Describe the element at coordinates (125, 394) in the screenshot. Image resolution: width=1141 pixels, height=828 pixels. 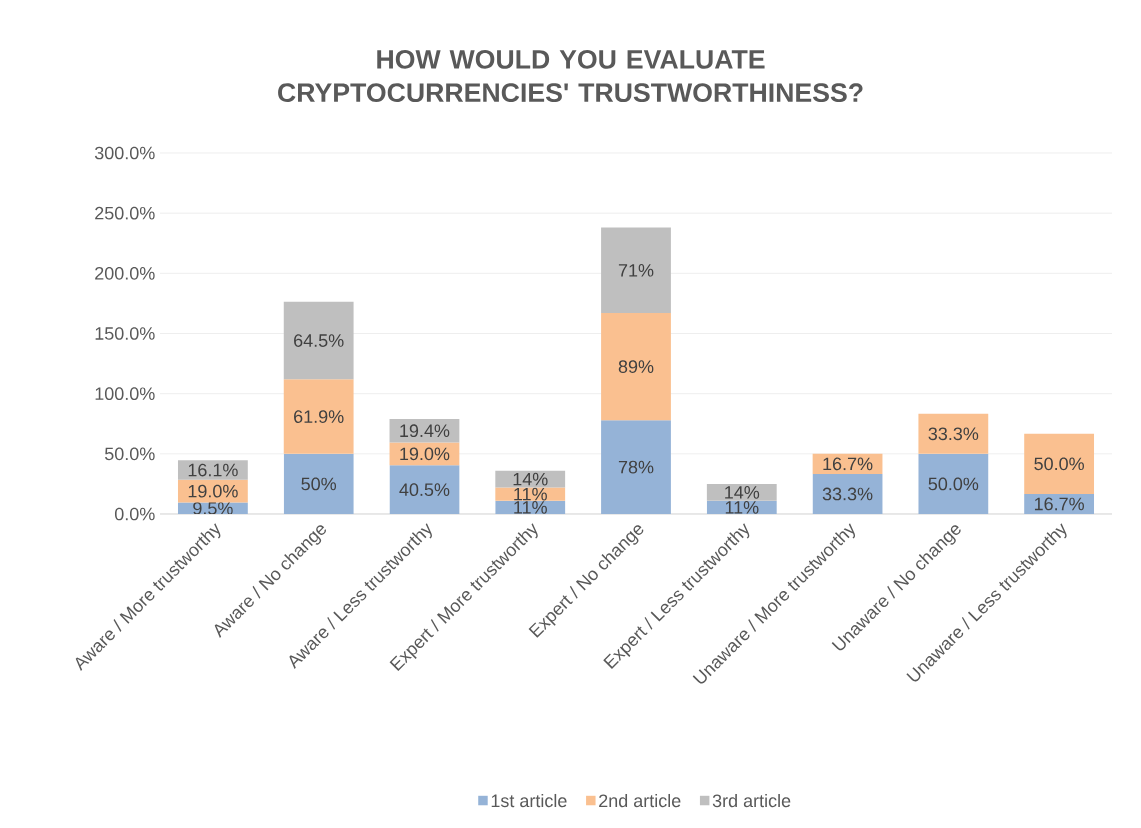
I see `y-tick-label: 100.0%` at that location.